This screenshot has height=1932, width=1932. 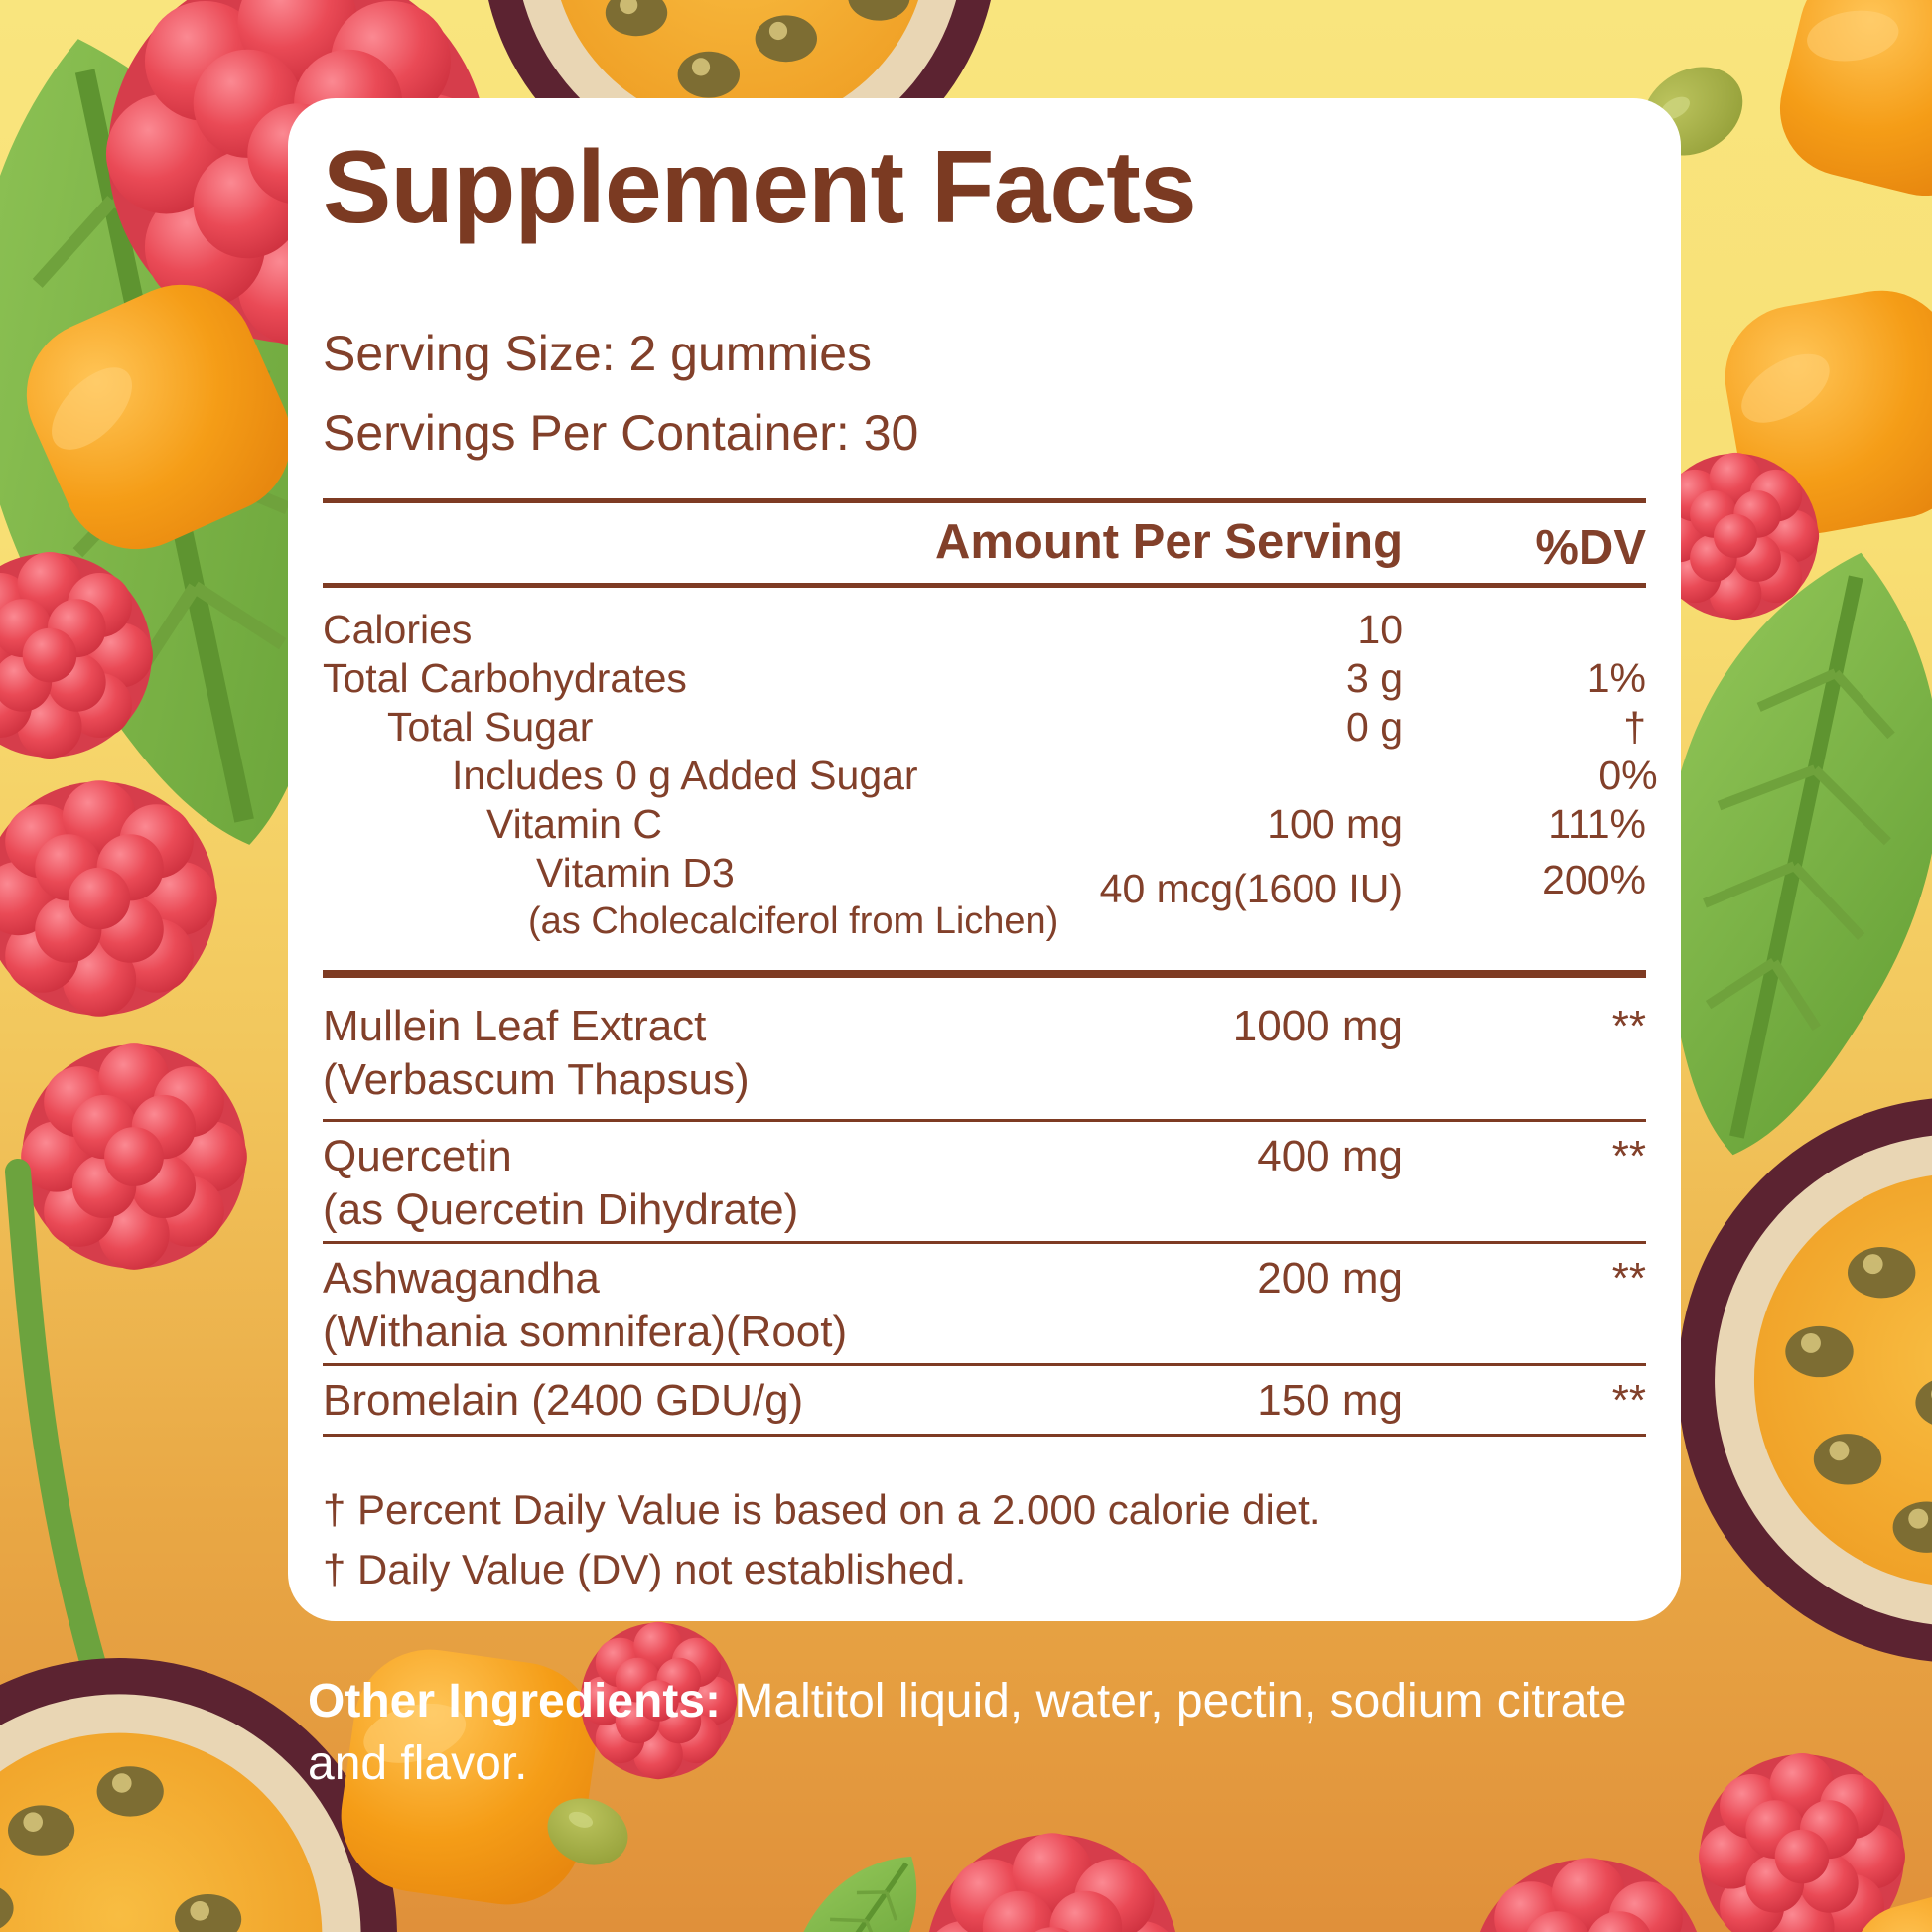 What do you see at coordinates (418, 1764) in the screenshot?
I see `other-ingredients-text-line2: and flavor.` at bounding box center [418, 1764].